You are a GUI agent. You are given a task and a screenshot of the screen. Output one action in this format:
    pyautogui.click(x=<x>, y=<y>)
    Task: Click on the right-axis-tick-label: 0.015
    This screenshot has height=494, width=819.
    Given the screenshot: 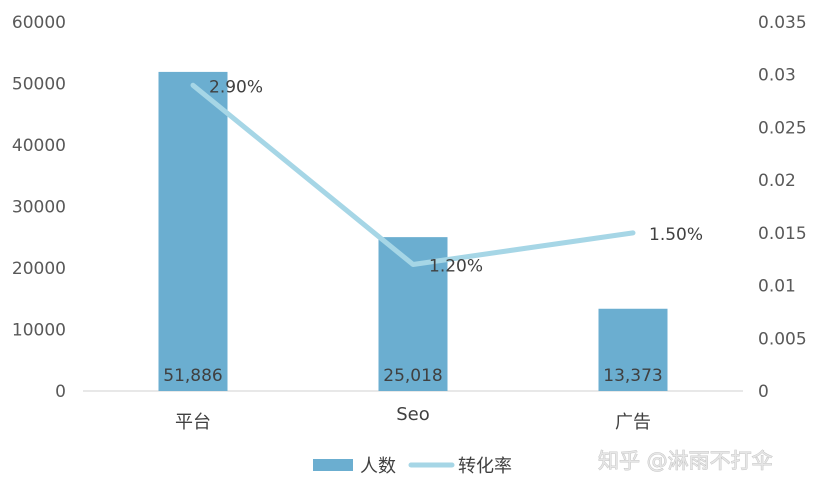 What is the action you would take?
    pyautogui.click(x=782, y=234)
    